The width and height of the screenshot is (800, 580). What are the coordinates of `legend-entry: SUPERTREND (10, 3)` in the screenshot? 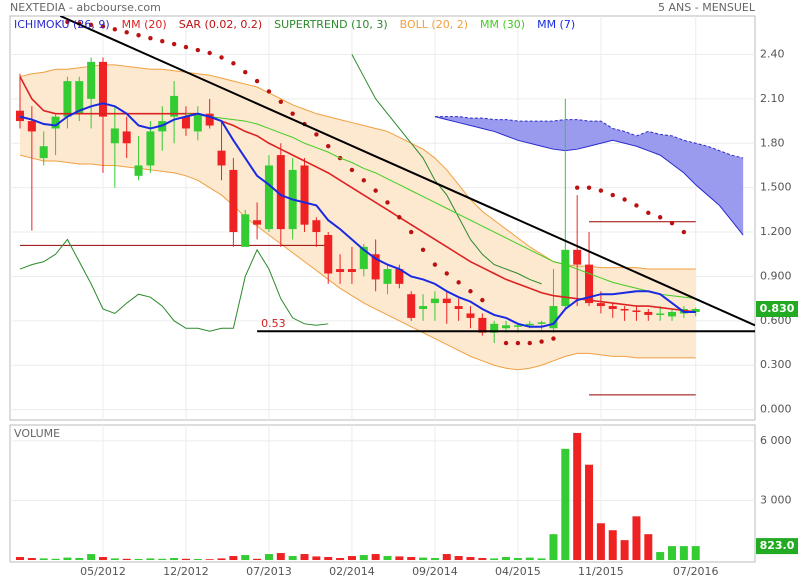 It's located at (331, 24).